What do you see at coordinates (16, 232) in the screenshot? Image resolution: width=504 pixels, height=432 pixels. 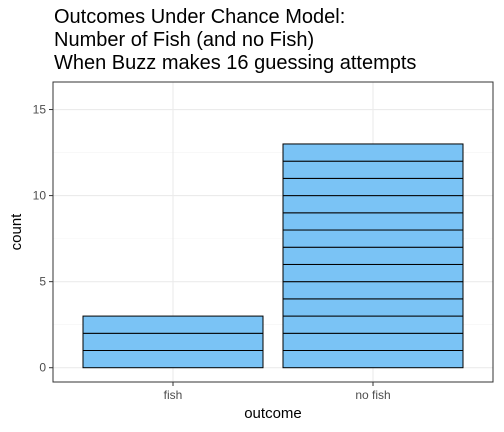 I see `y-axis-title: count` at bounding box center [16, 232].